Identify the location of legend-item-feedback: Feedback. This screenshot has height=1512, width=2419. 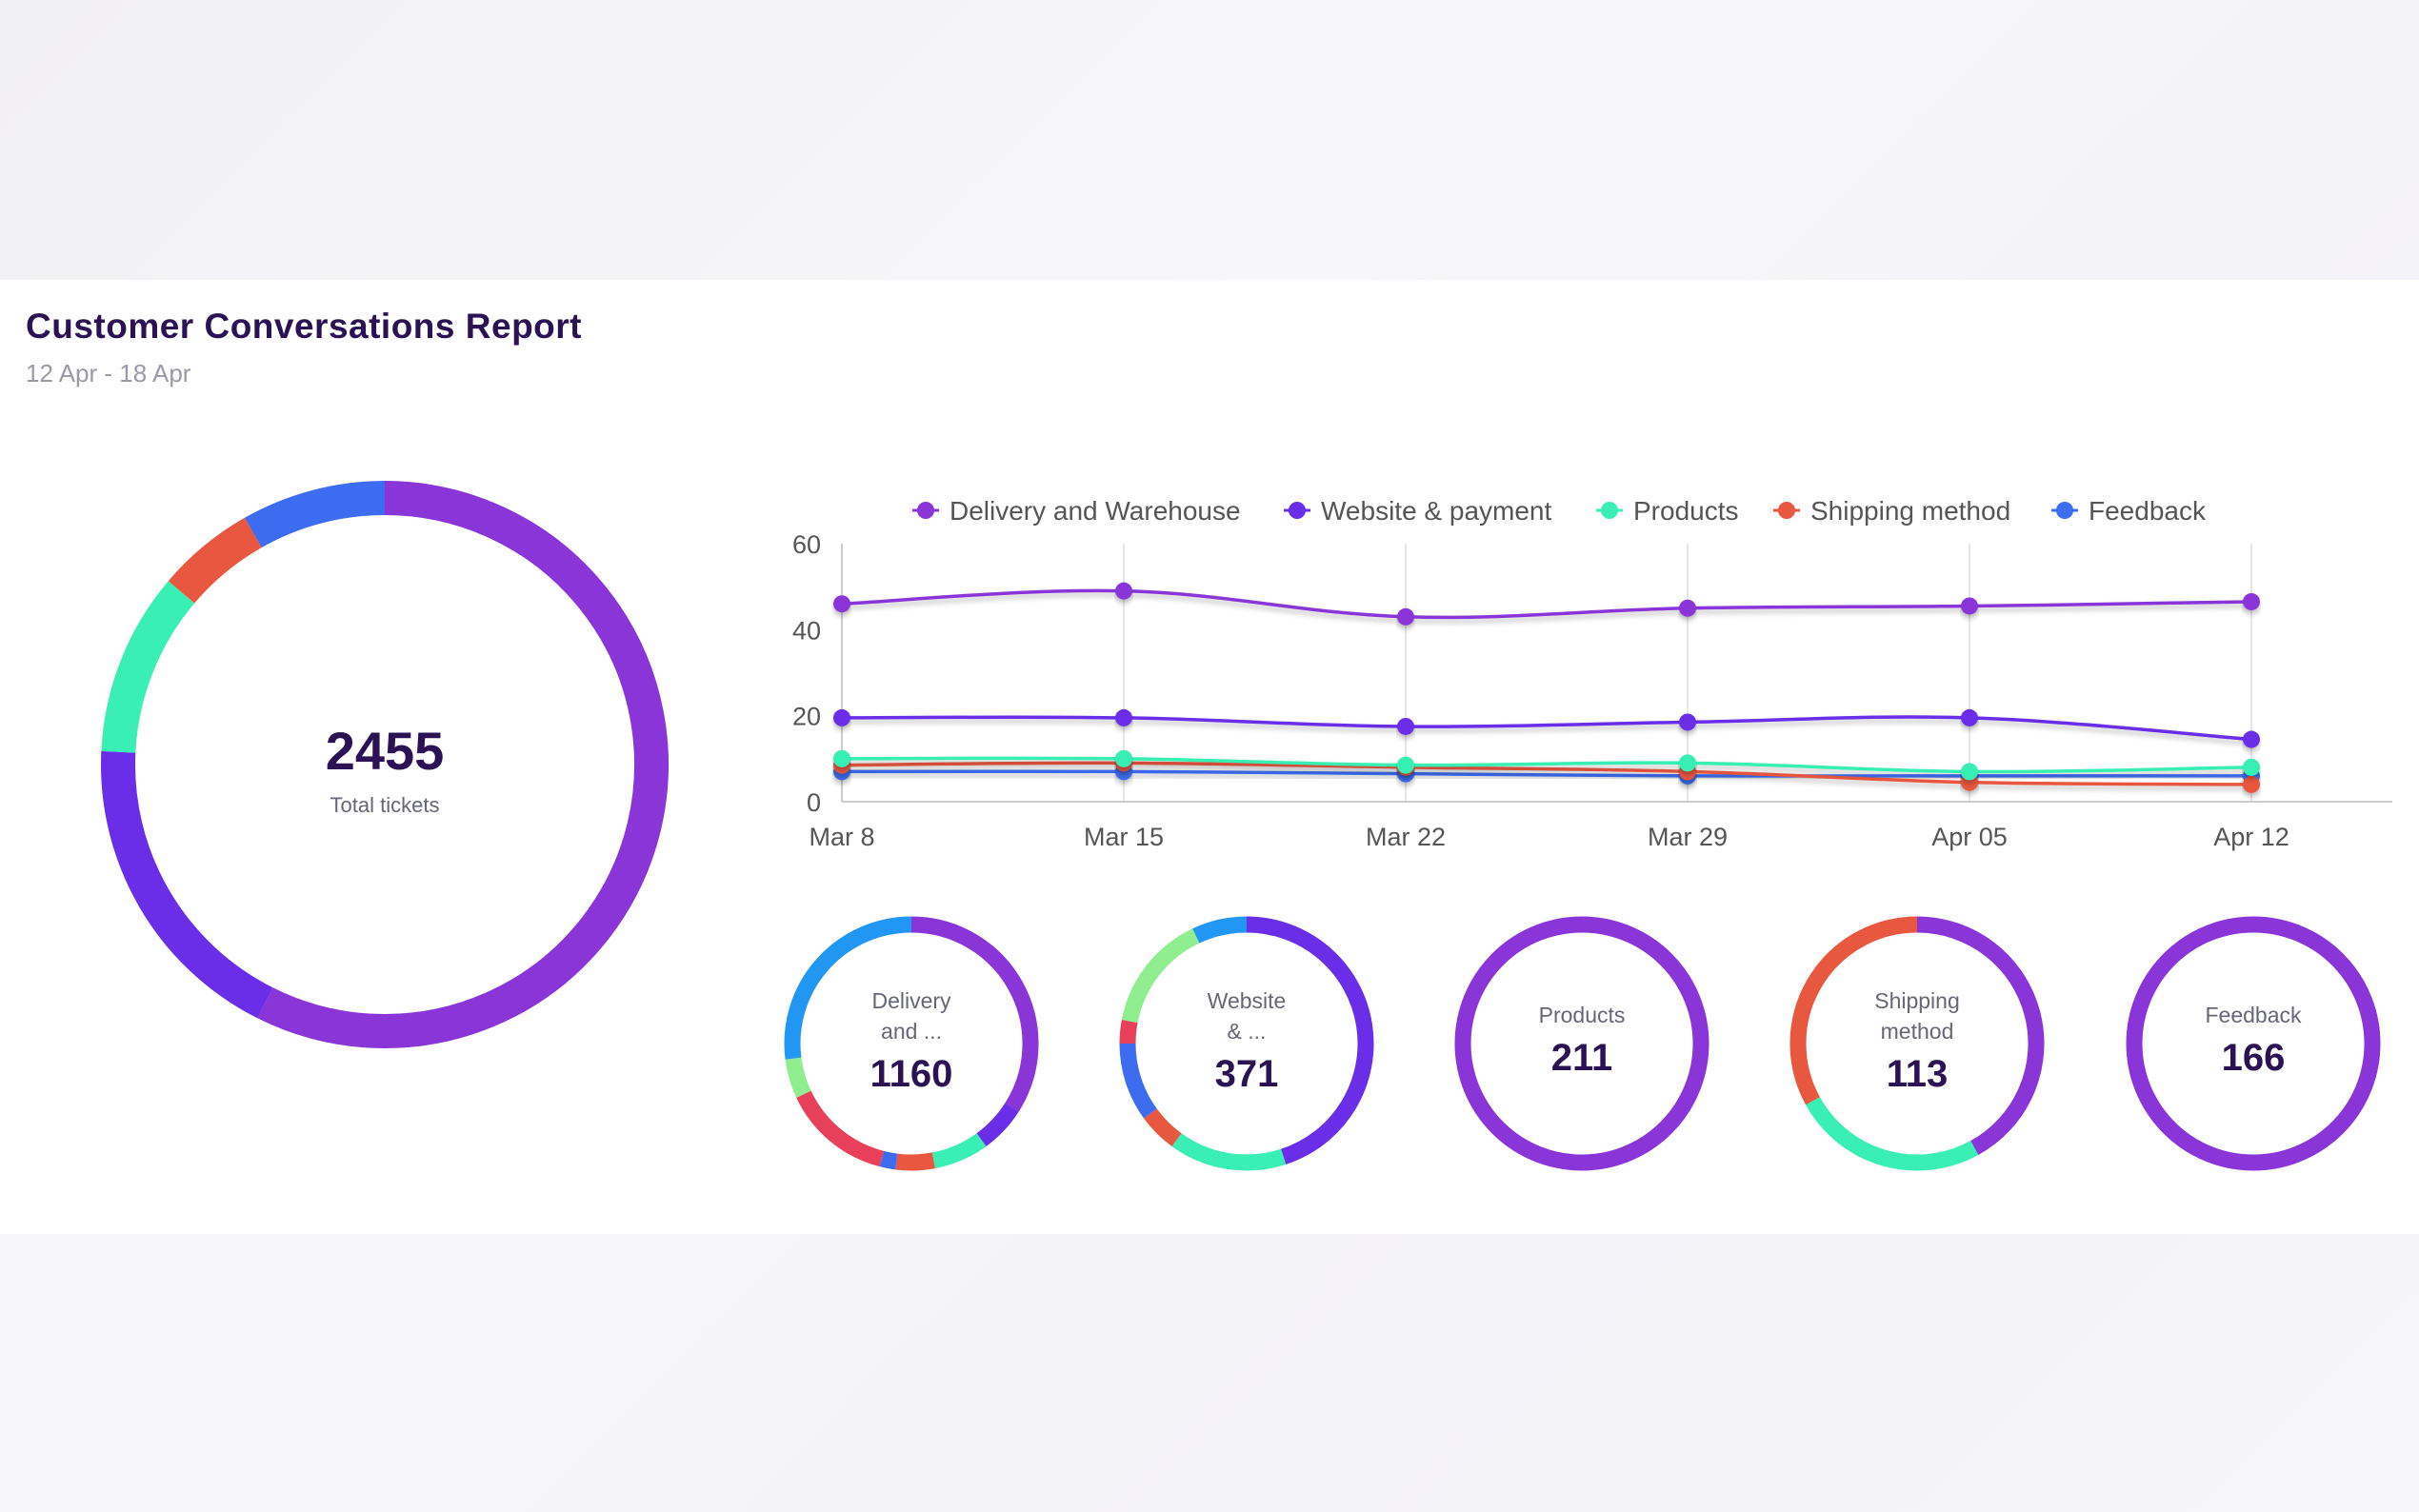
(2129, 511).